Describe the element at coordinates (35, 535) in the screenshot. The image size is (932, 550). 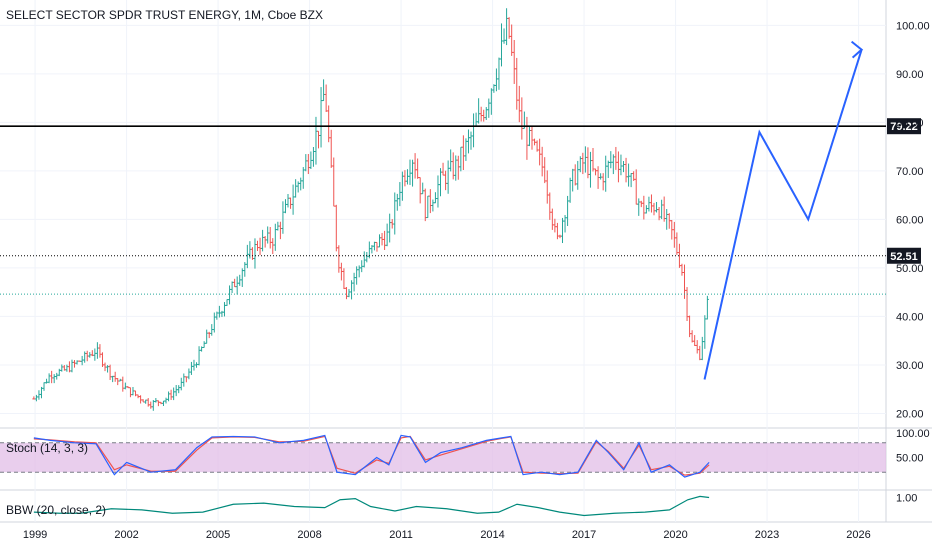
I see `x-tick-label: 1999` at that location.